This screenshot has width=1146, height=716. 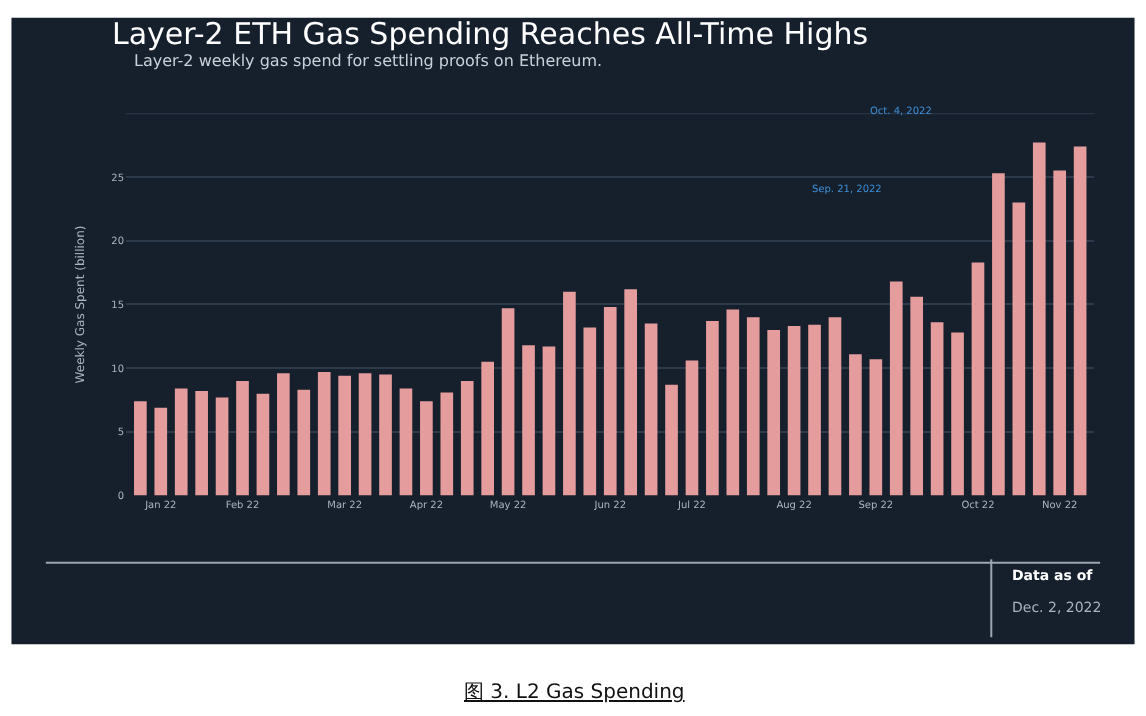 What do you see at coordinates (574, 693) in the screenshot?
I see `caption: 图 3. L2 Gas Spending` at bounding box center [574, 693].